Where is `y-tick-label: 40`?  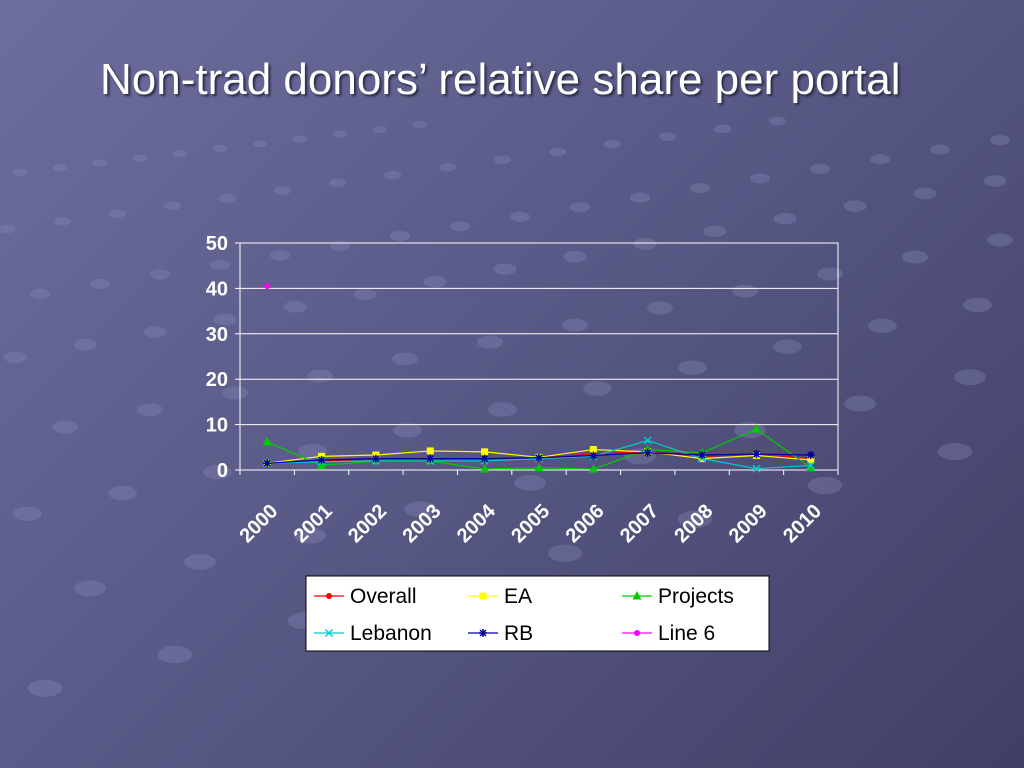
y-tick-label: 40 is located at coordinates (217, 289).